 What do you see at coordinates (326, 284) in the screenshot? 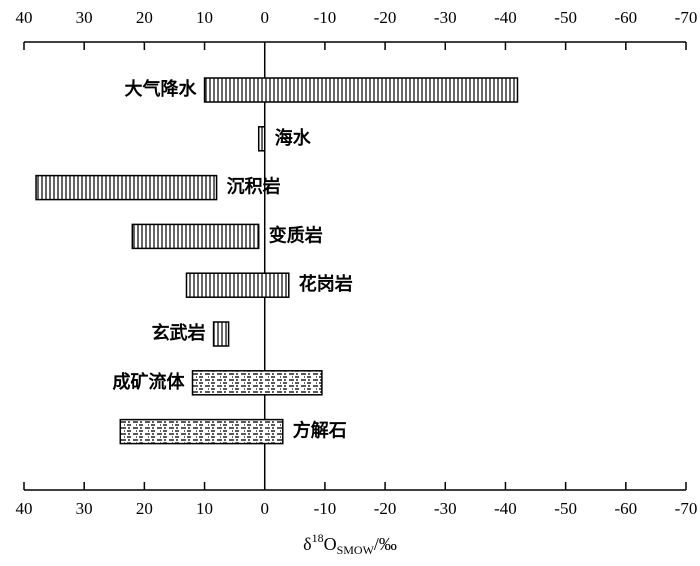
I see `category-label: 花岗岩` at bounding box center [326, 284].